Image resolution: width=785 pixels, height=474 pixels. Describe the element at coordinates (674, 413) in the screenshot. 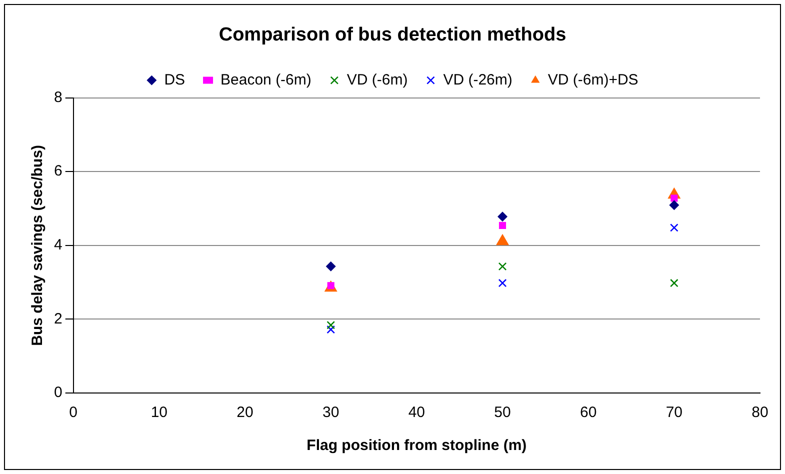

I see `x-tick-label: 70` at that location.